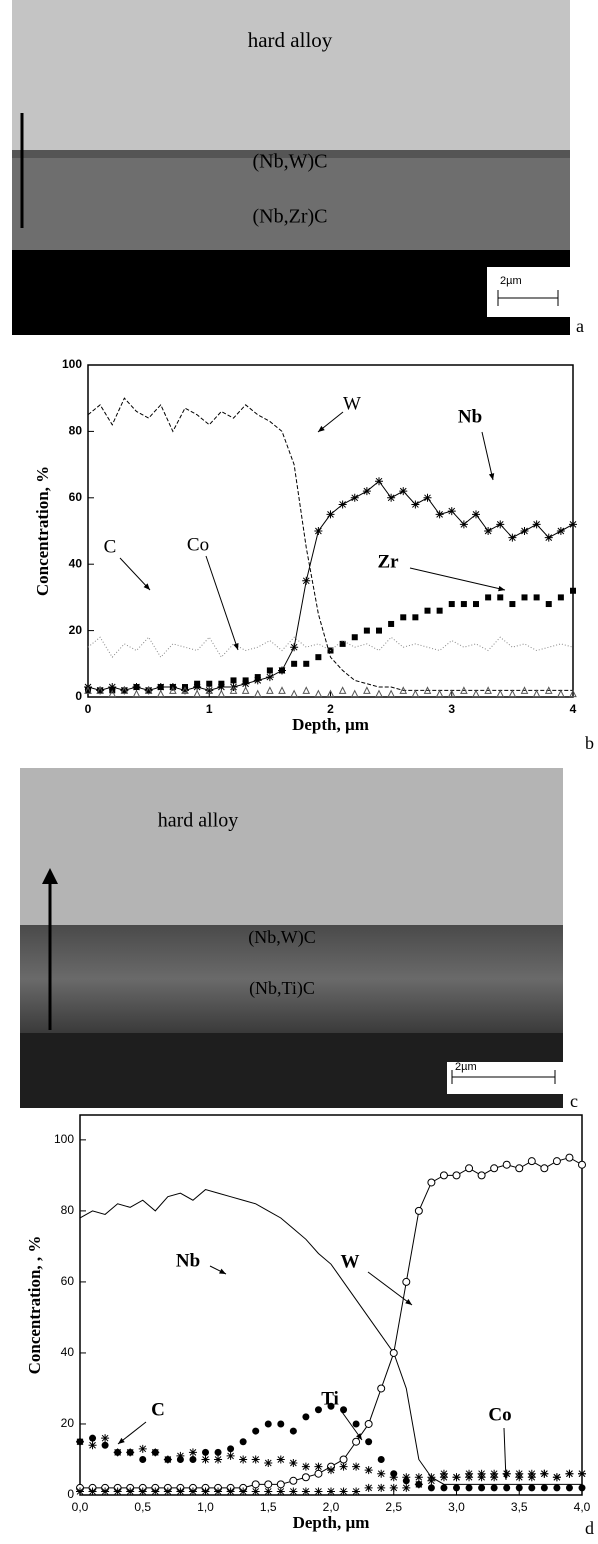 The height and width of the screenshot is (1544, 598). What do you see at coordinates (589, 1528) in the screenshot?
I see `panel-letter: d` at bounding box center [589, 1528].